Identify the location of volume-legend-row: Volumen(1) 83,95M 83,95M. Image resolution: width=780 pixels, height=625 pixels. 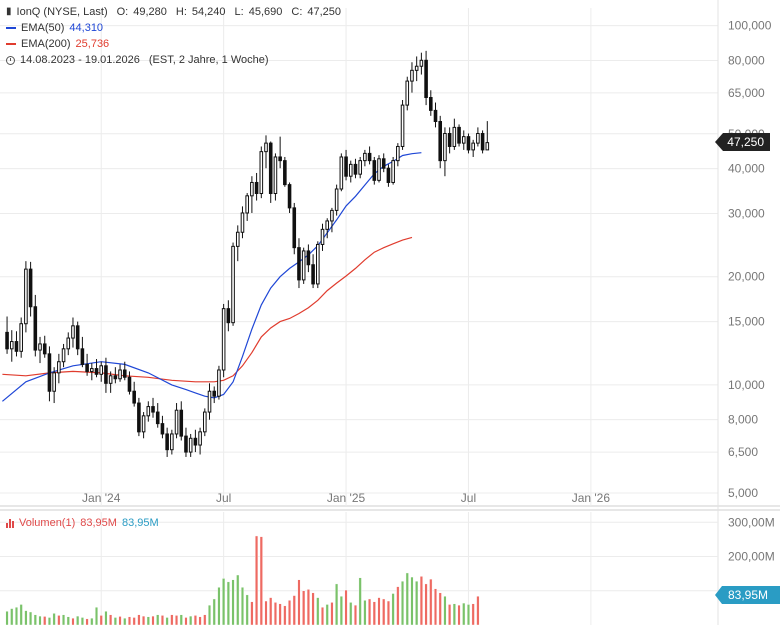
(82, 523).